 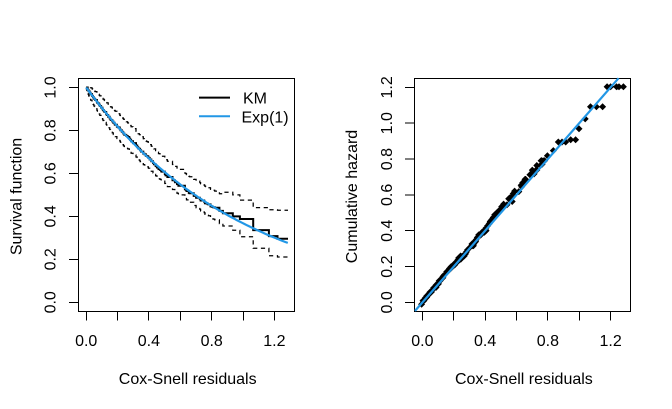 I want to click on svg-text: KM, so click(x=255, y=99).